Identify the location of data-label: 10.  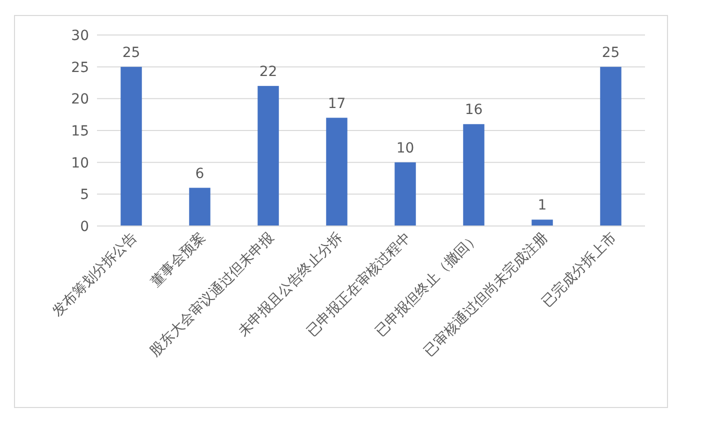
(405, 148).